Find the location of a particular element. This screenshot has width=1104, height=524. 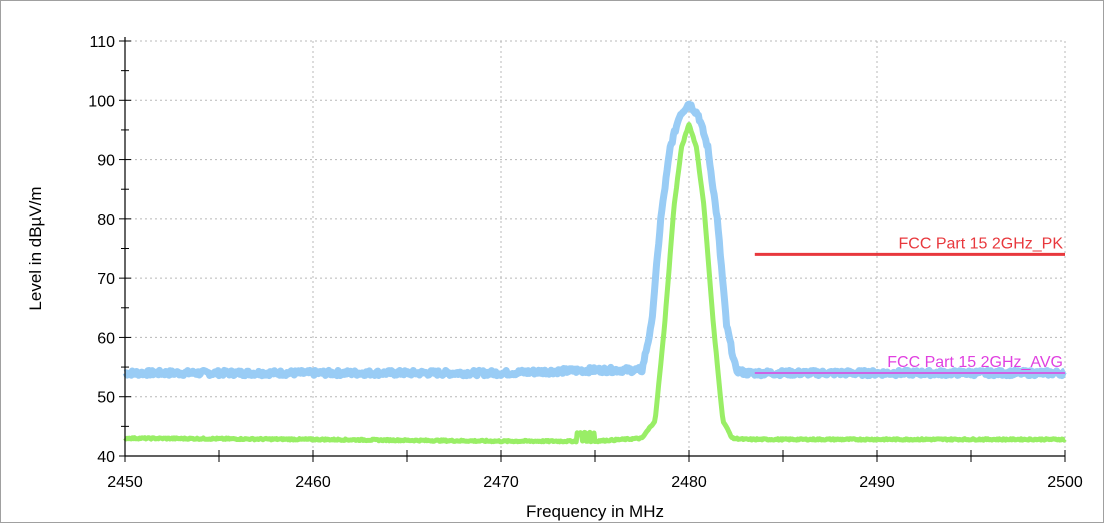

x-tick-label: 2460 is located at coordinates (313, 482).